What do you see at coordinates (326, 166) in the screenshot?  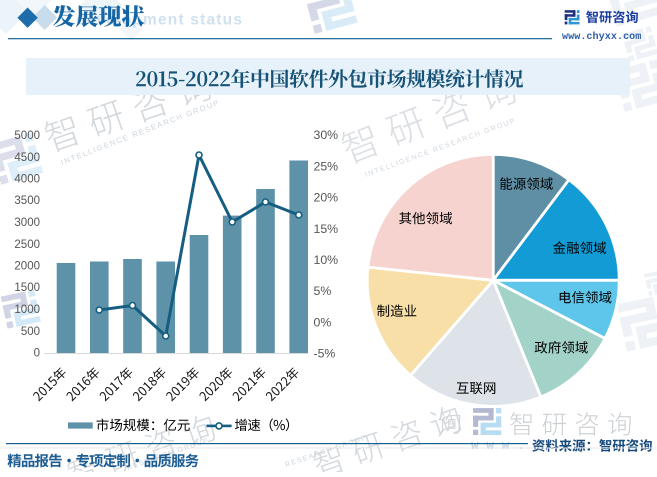 I see `svg-text: 25%` at bounding box center [326, 166].